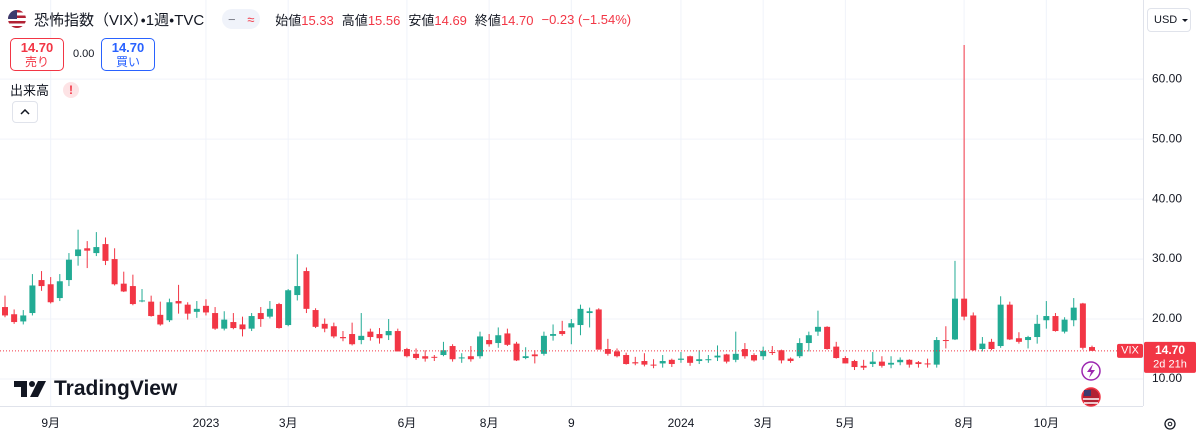  I want to click on ohlc-item: 高値15.56, so click(371, 19).